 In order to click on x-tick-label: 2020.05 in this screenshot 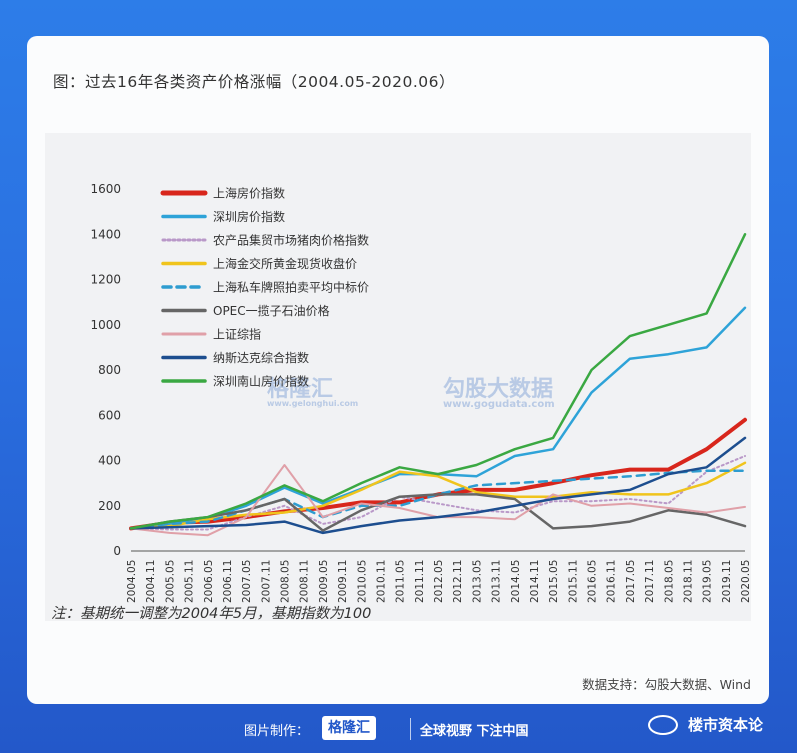, I will do `click(745, 581)`.